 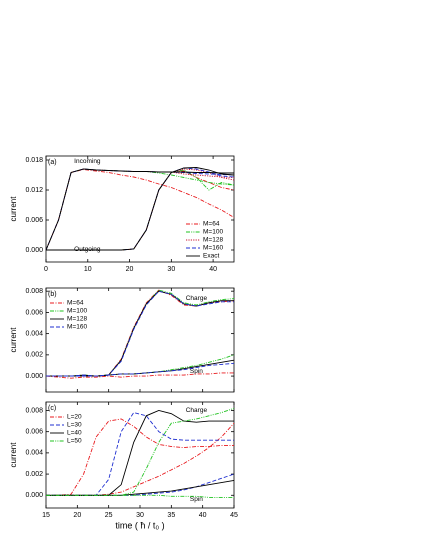 What do you see at coordinates (52, 162) in the screenshot?
I see `panel-label: (a)` at bounding box center [52, 162].